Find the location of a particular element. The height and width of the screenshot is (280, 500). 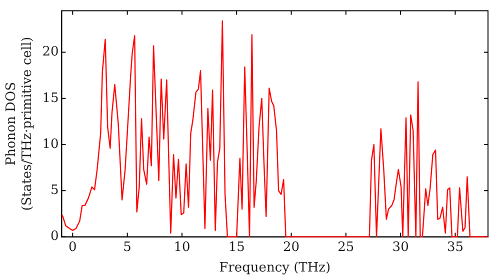

y-tick-label: 0 is located at coordinates (54, 236).